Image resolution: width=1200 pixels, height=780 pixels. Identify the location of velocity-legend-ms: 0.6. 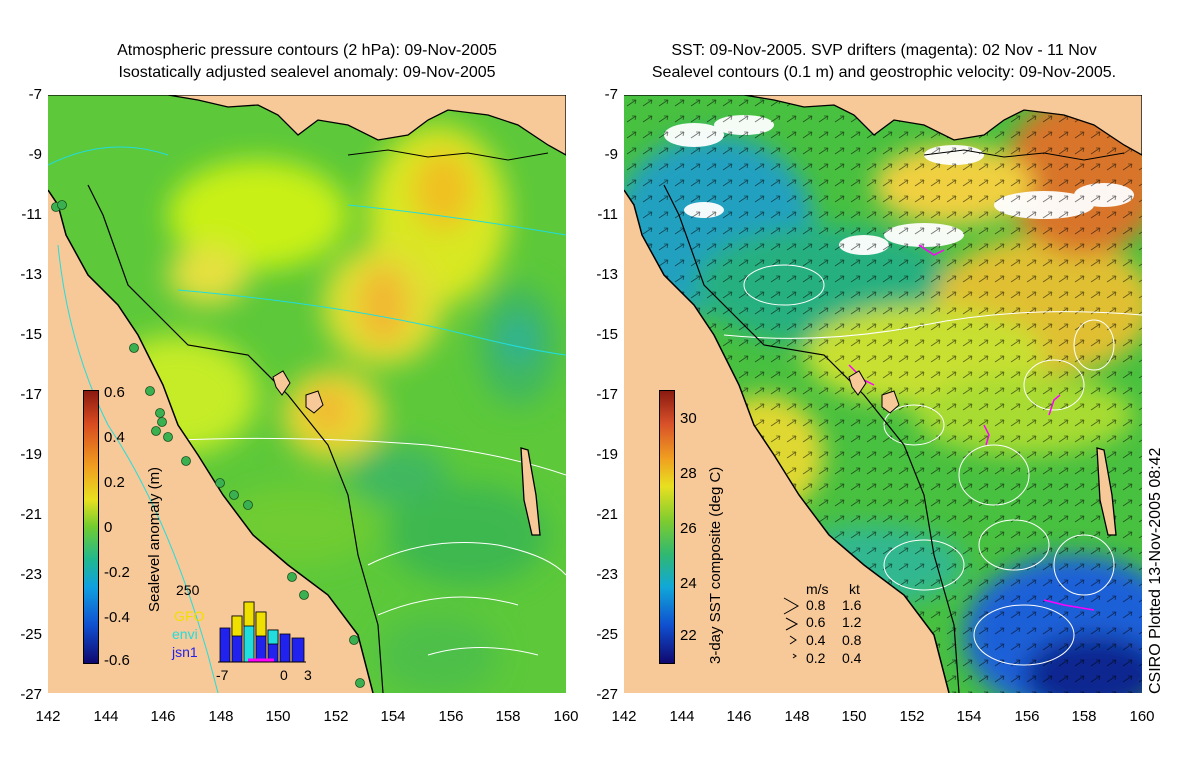
(816, 622).